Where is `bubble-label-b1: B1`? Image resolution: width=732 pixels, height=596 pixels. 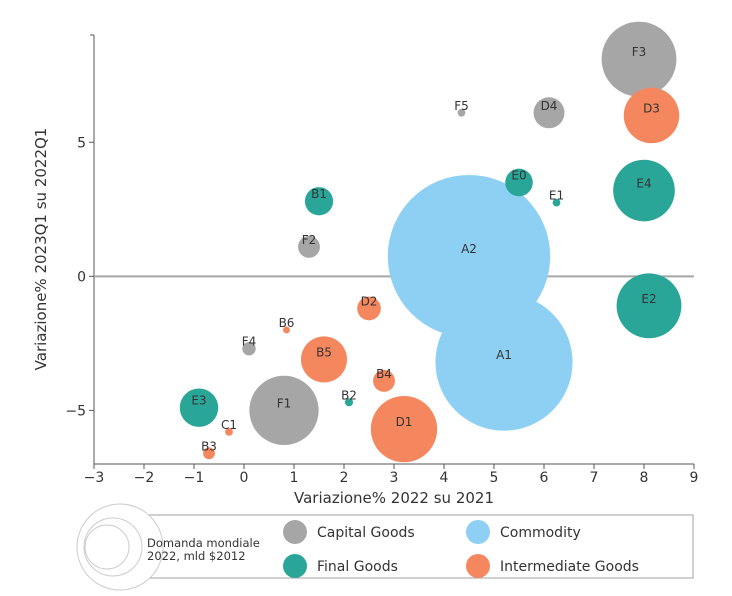 bubble-label-b1: B1 is located at coordinates (319, 194).